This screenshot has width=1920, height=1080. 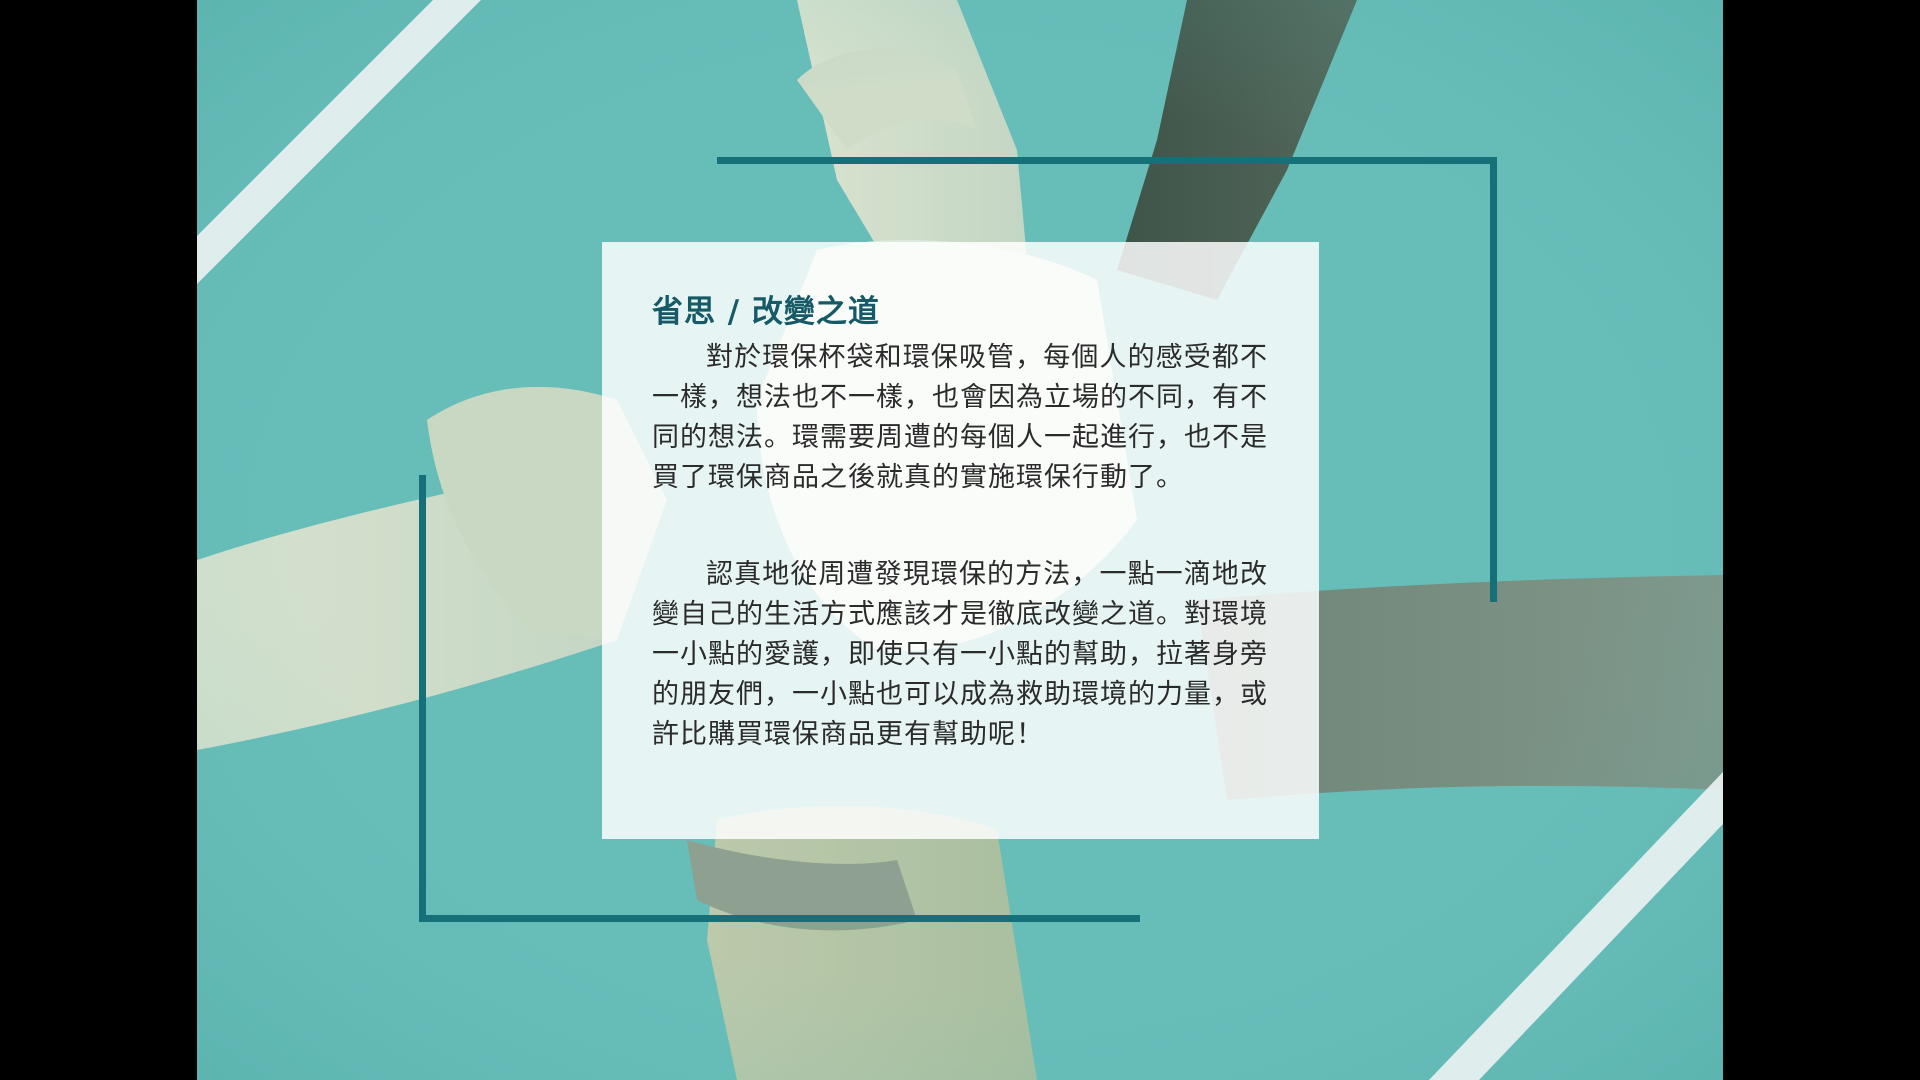 What do you see at coordinates (779, 918) in the screenshot?
I see `frame-line-bottom` at bounding box center [779, 918].